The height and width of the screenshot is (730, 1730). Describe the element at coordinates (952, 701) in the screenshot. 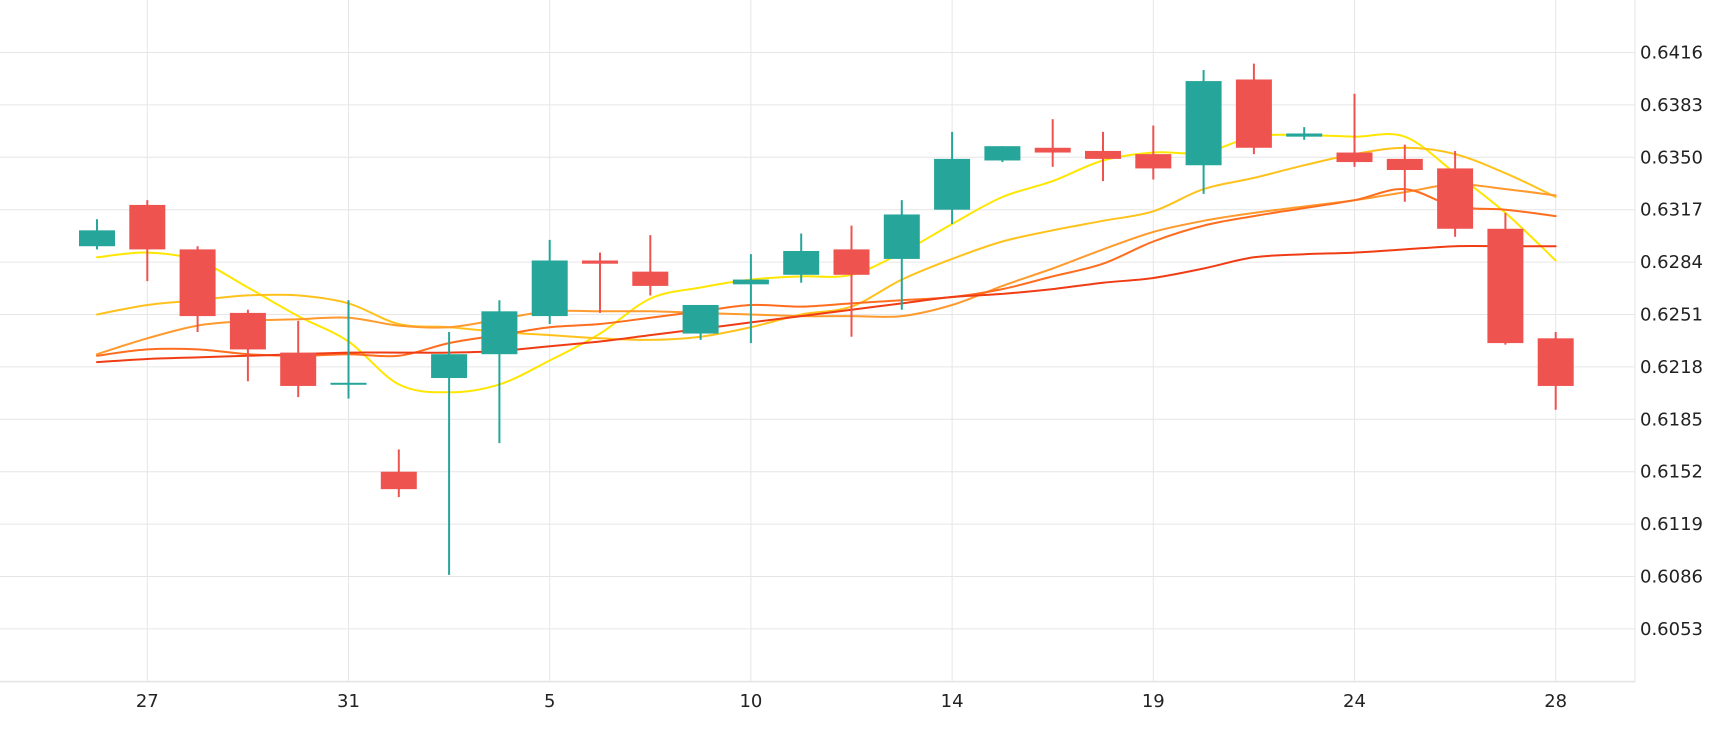

I see `x-tick-label: 14` at that location.